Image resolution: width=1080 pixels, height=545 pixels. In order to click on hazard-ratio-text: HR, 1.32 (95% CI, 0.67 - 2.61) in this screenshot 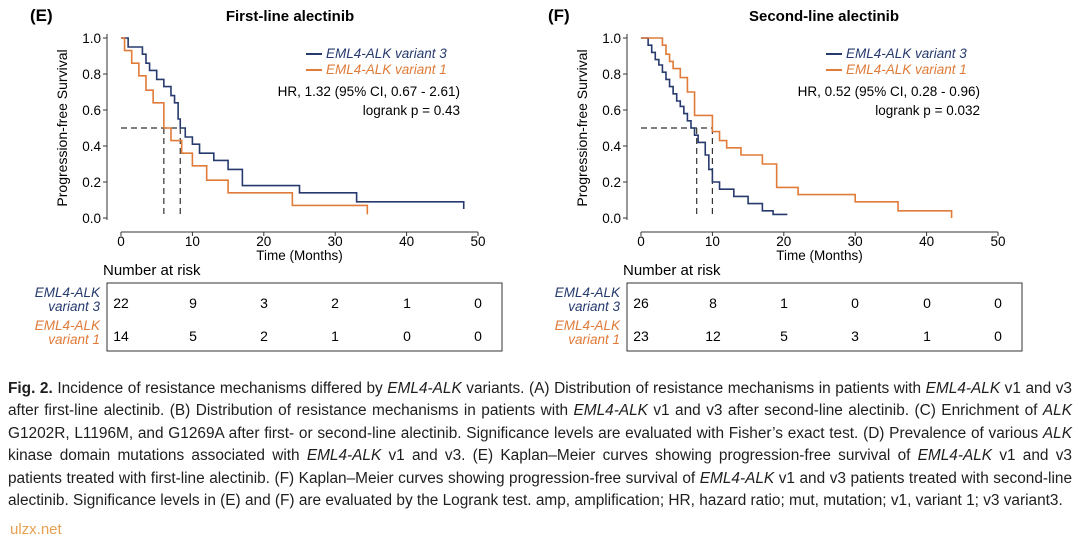, I will do `click(369, 91)`.